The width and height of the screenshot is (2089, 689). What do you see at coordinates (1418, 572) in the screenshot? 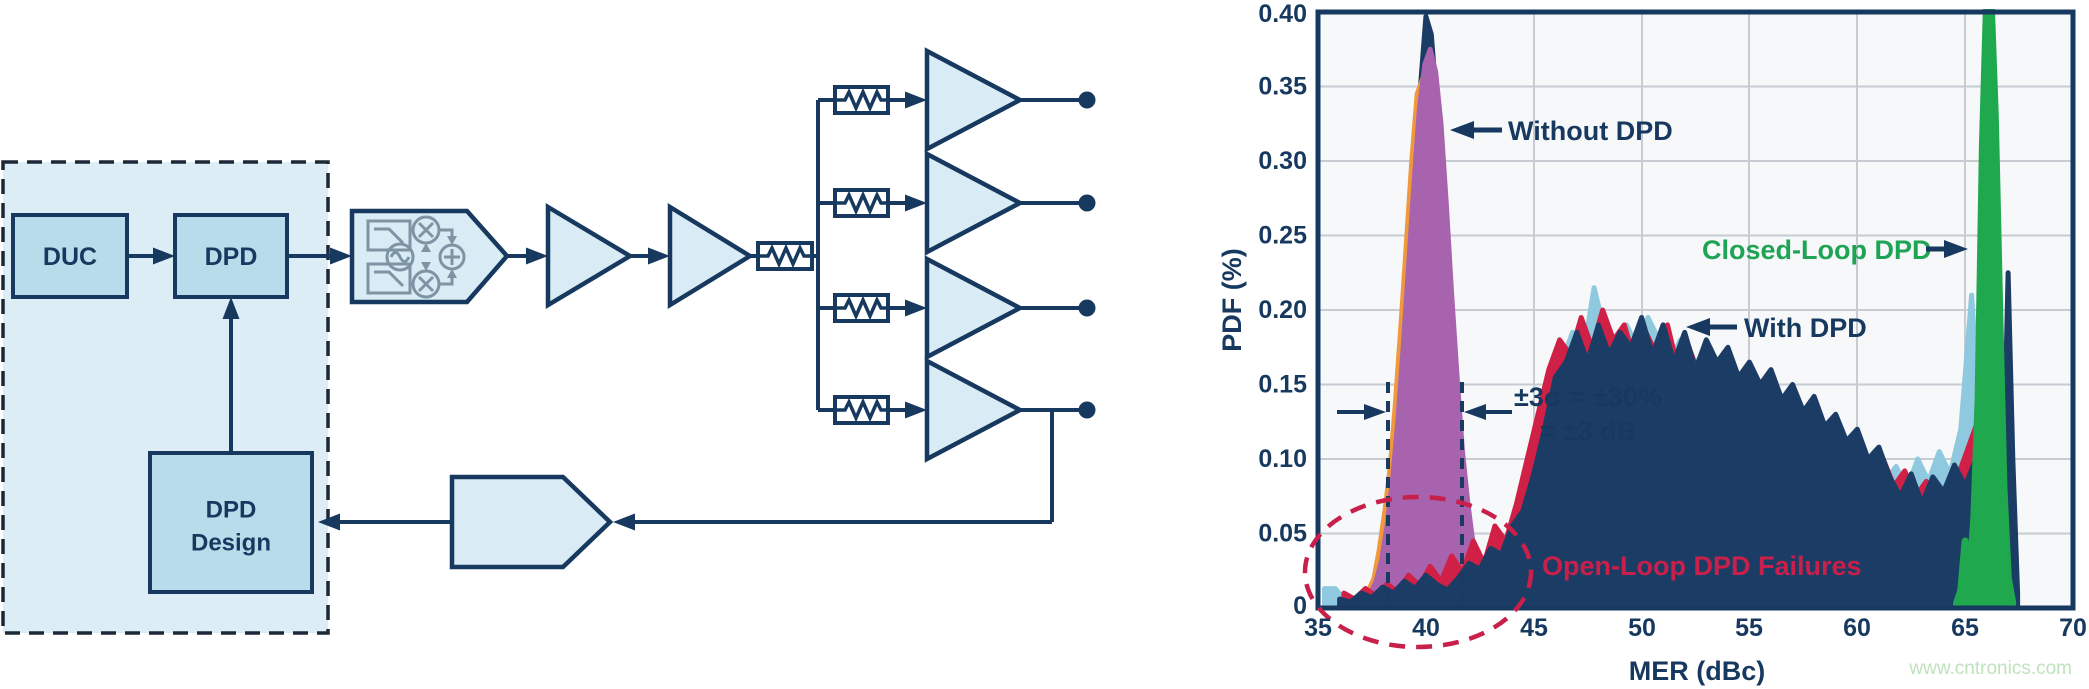
I see `open-loop-failure-ellipse` at bounding box center [1418, 572].